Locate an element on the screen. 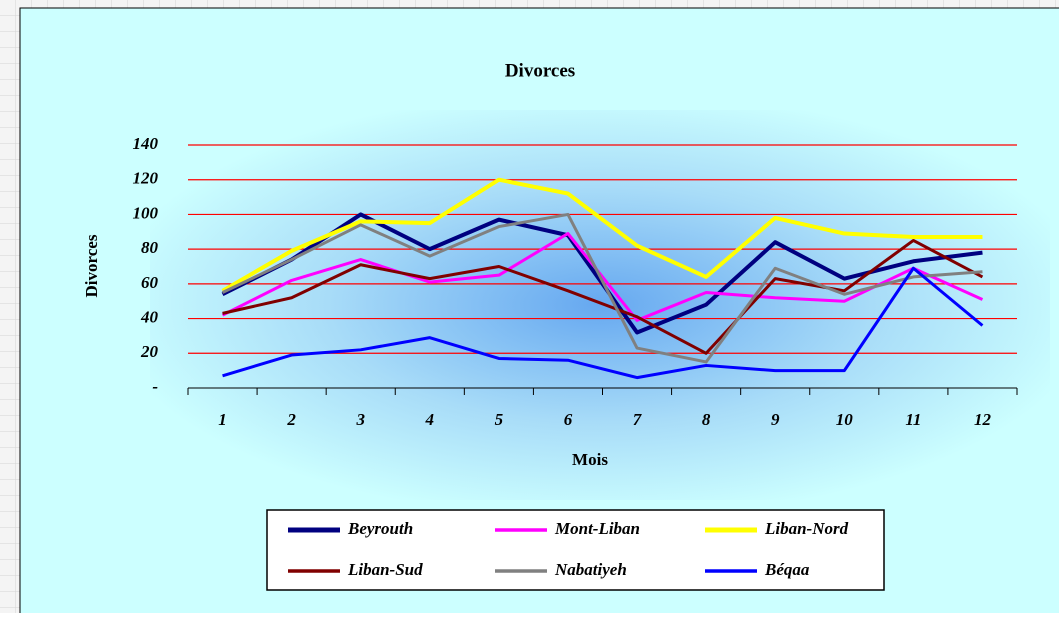 The image size is (1059, 618). x-tick-label: 6 is located at coordinates (568, 419).